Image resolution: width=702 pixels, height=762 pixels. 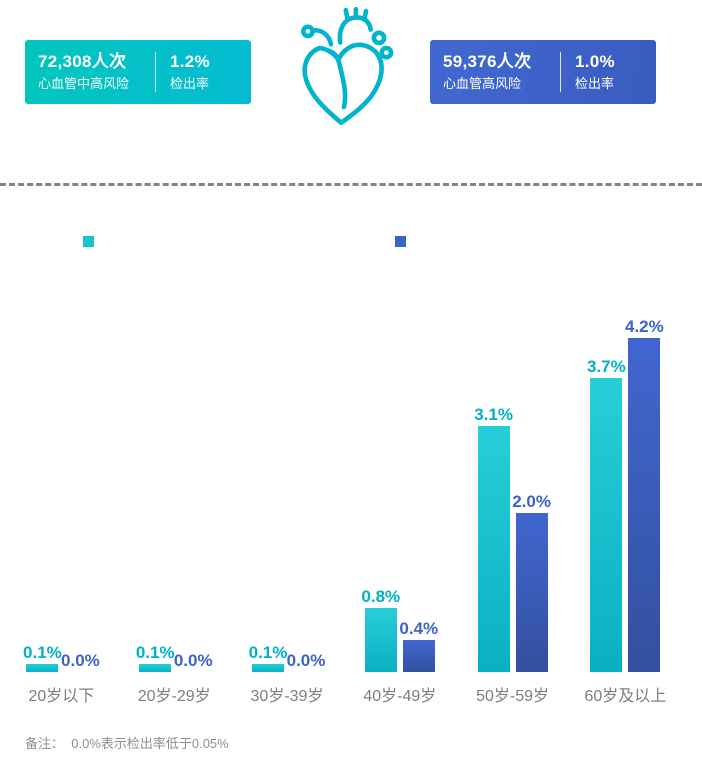 What do you see at coordinates (495, 72) in the screenshot?
I see `stat-badge-main: 59,376人次 心血管高风险` at bounding box center [495, 72].